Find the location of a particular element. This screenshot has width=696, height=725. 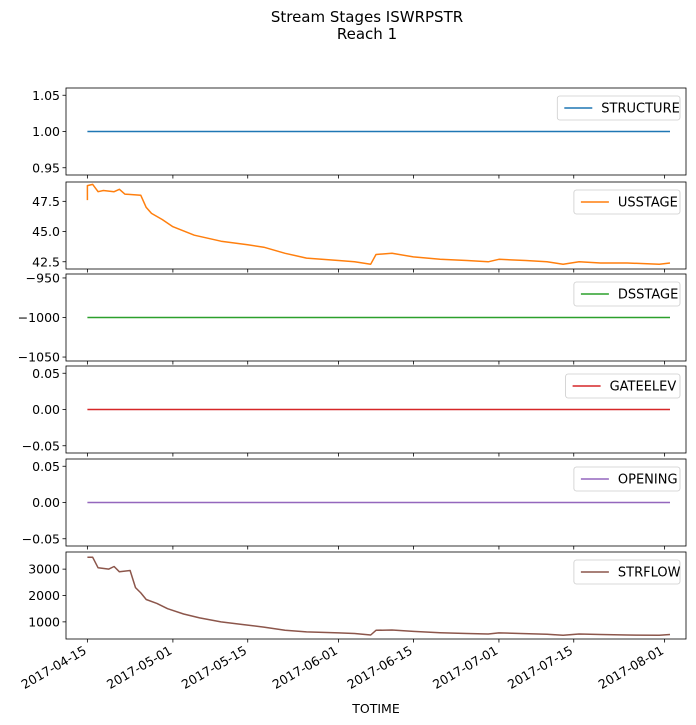

x-tick-label: 2017-06-15 is located at coordinates (379, 667).